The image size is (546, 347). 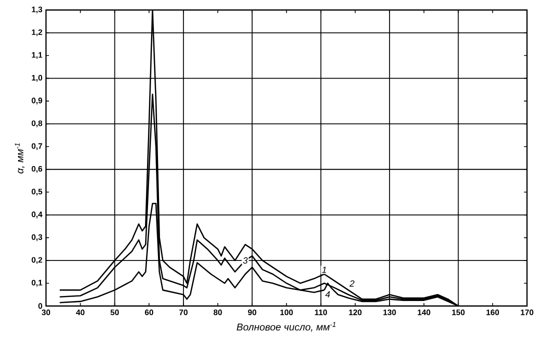 What do you see at coordinates (245, 260) in the screenshot?
I see `series-label: 3` at bounding box center [245, 260].